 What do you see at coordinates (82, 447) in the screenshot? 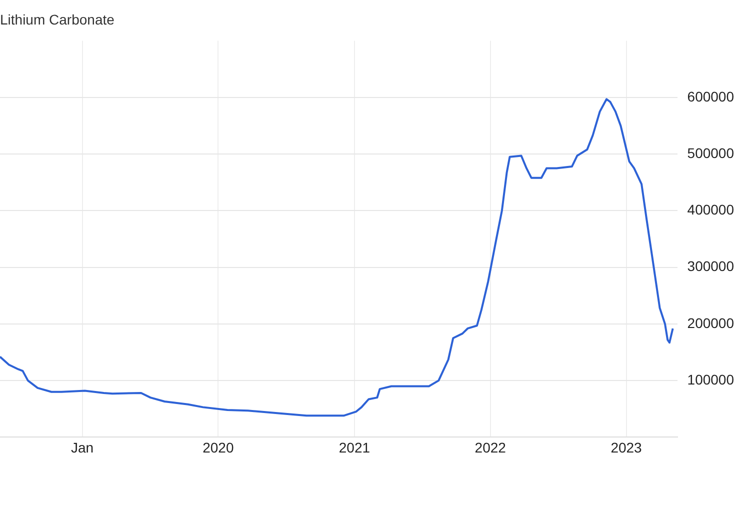
I see `x-tick-label: Jan` at bounding box center [82, 447].